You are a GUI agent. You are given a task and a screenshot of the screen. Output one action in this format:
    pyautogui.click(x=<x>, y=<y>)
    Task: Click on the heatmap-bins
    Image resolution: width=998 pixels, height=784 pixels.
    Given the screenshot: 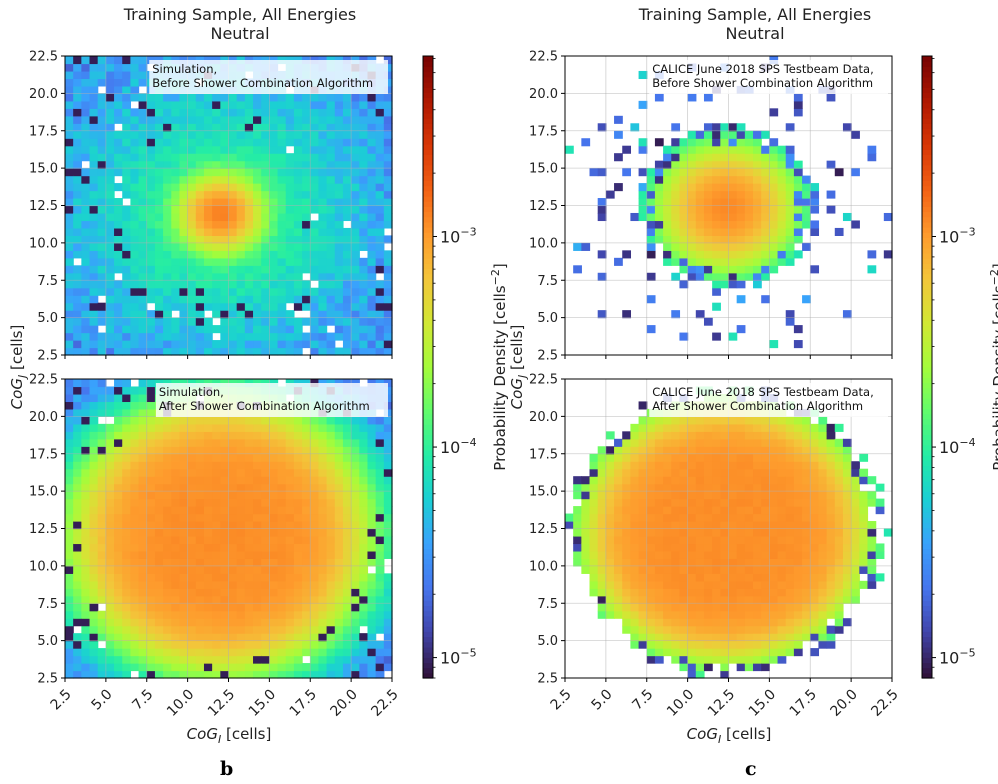 What is the action you would take?
    pyautogui.click(x=729, y=202)
    